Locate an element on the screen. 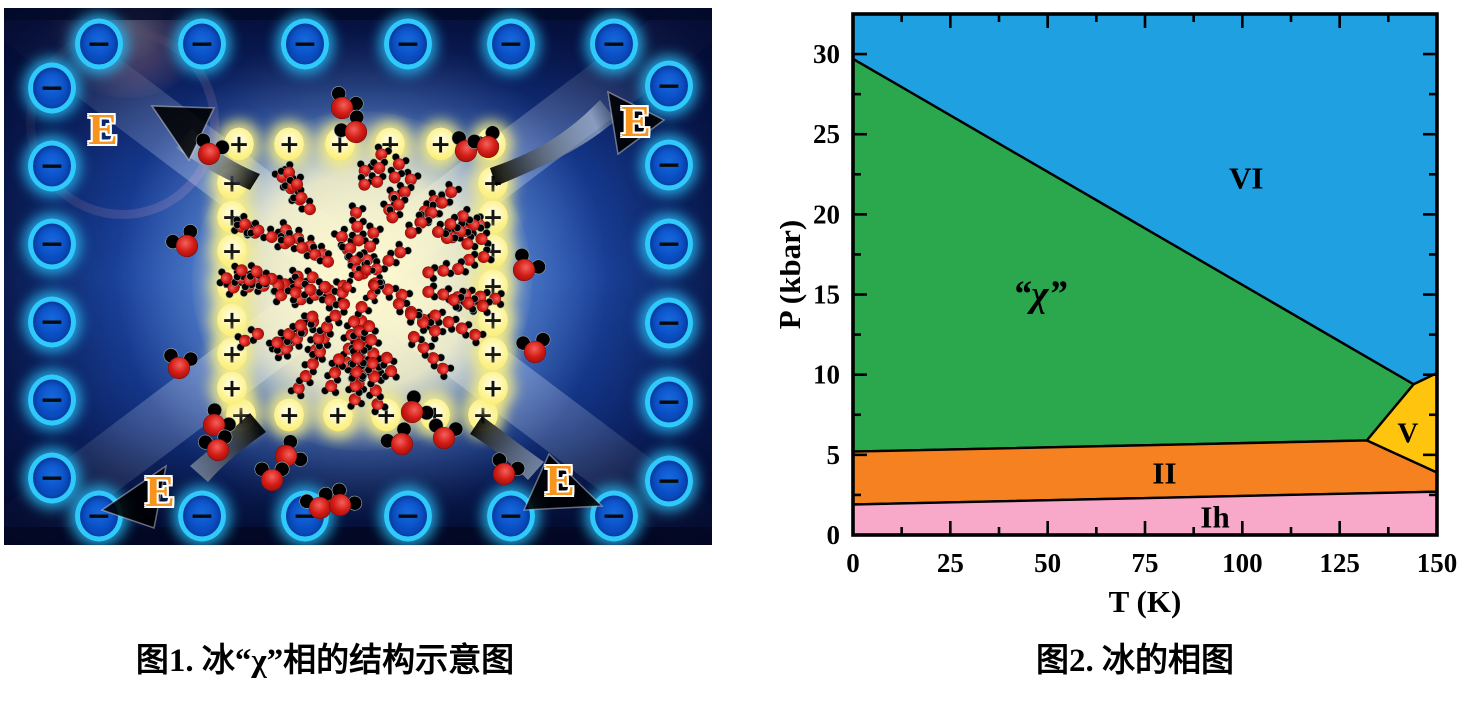 The image size is (1464, 711). top-edge-strip is located at coordinates (358, 14).